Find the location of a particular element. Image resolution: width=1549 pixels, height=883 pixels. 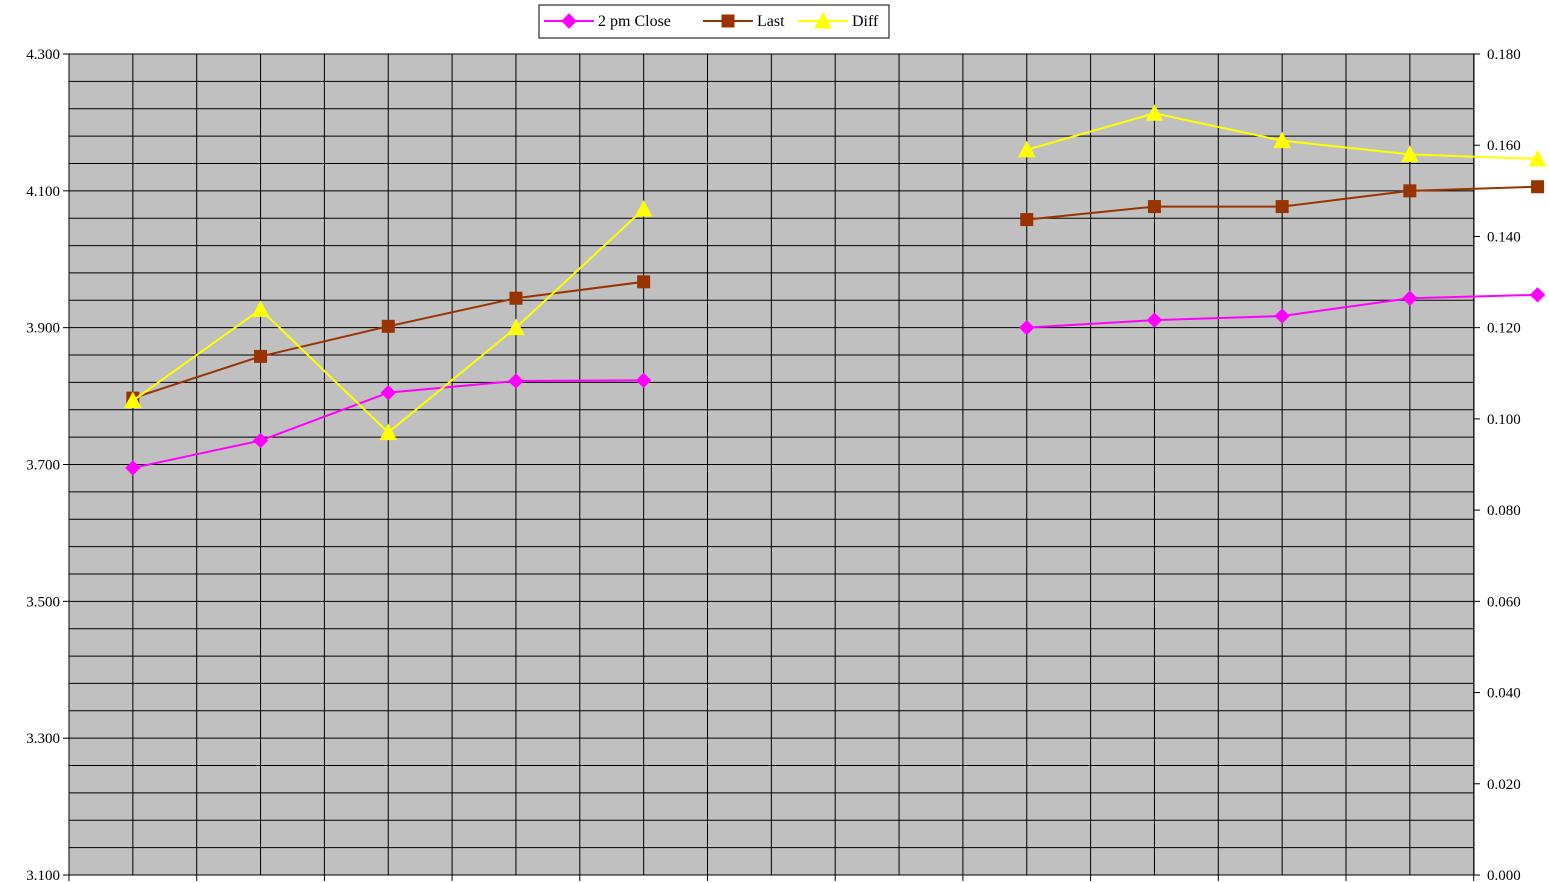

right-axis-tick-label: 0.160 is located at coordinates (1504, 146).